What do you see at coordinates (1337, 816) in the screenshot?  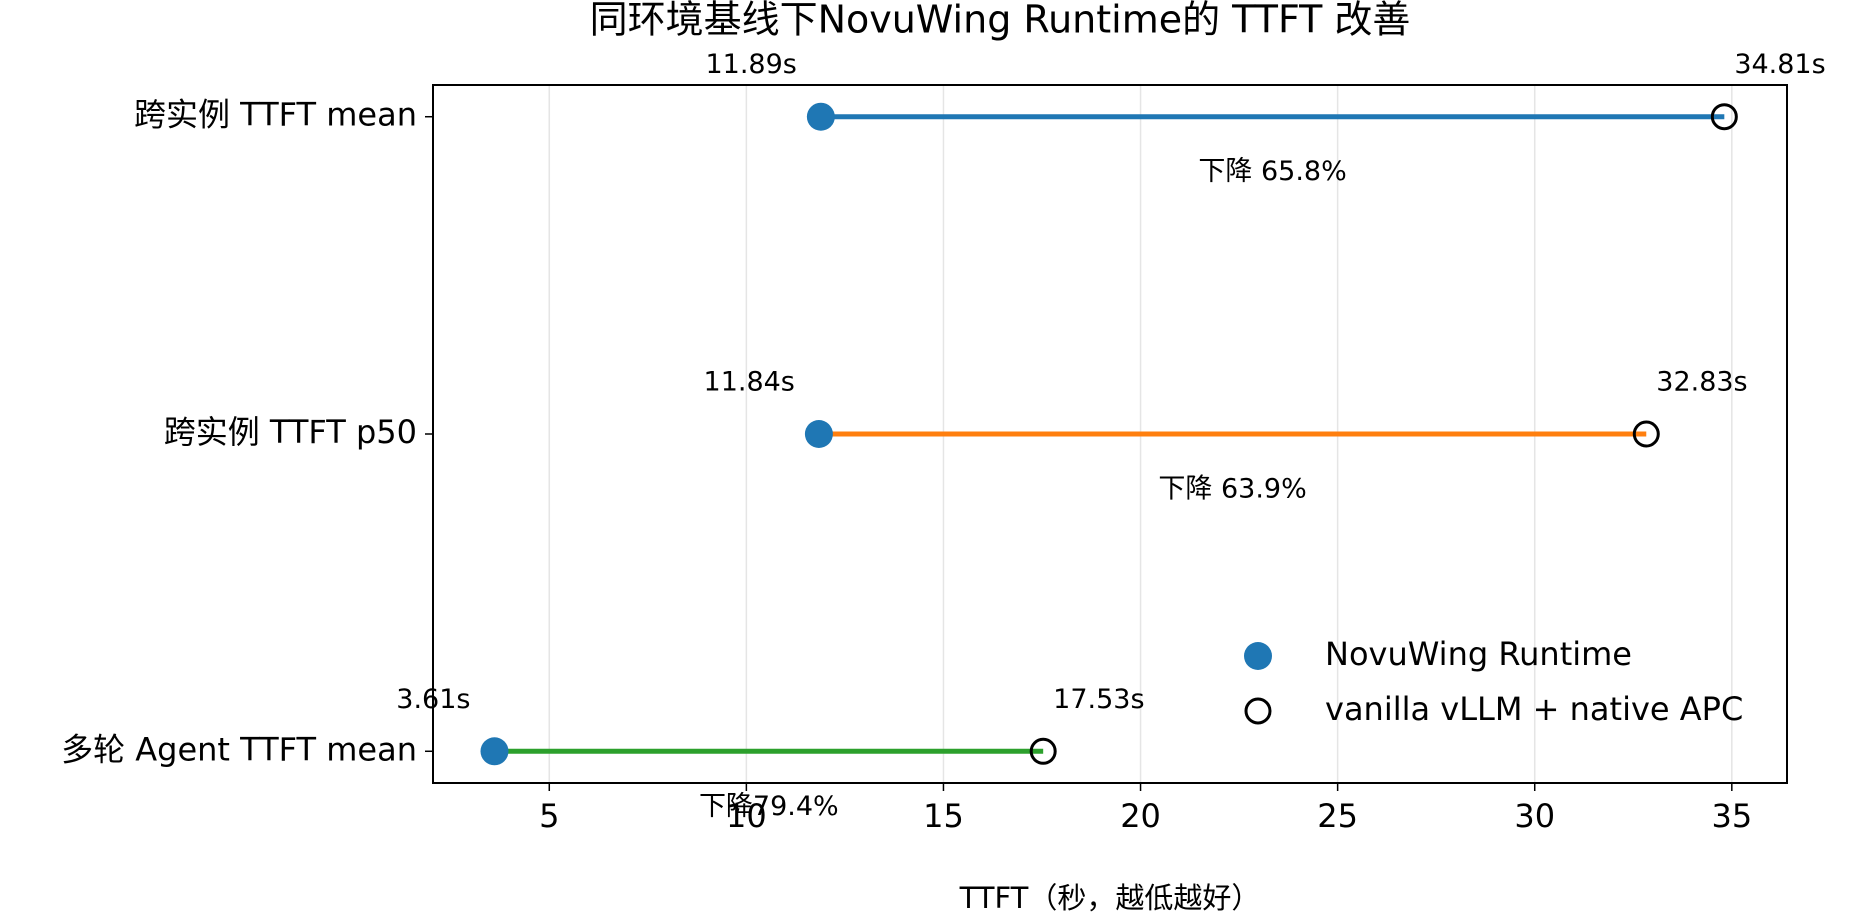 I see `x-tick-label: 25` at bounding box center [1337, 816].